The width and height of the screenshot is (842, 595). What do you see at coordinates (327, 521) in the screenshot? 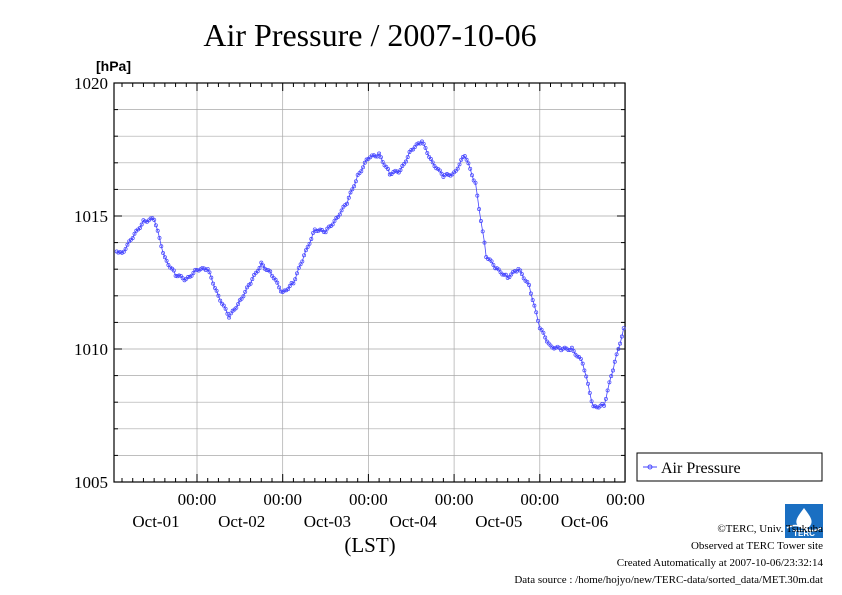
I see `x-tick-date-label: Oct-03` at bounding box center [327, 521].